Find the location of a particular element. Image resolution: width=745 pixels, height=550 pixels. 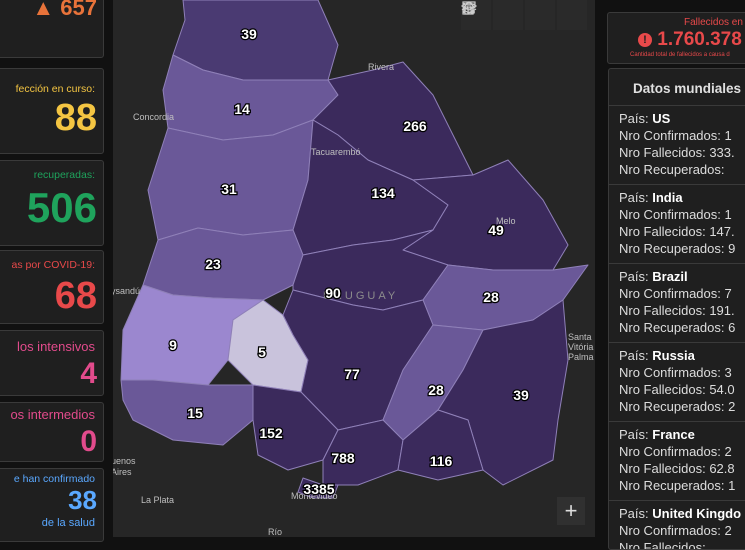

dept-colonia is located at coordinates (187, 412).